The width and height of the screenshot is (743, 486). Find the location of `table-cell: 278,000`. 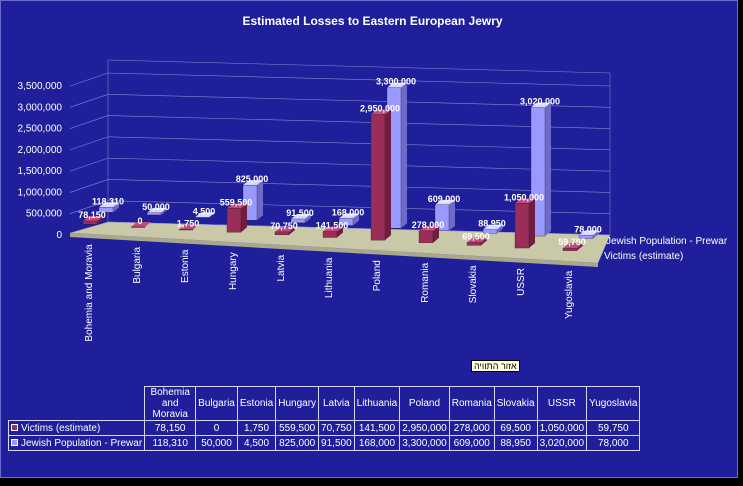

table-cell: 278,000 is located at coordinates (471, 428).